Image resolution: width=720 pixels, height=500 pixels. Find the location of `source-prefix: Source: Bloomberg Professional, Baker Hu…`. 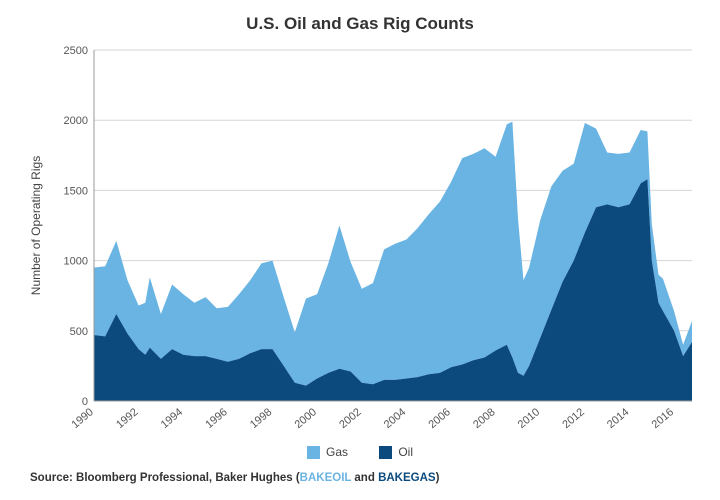

source-prefix: Source: Bloomberg Professional, Baker Hu… is located at coordinates (165, 478).